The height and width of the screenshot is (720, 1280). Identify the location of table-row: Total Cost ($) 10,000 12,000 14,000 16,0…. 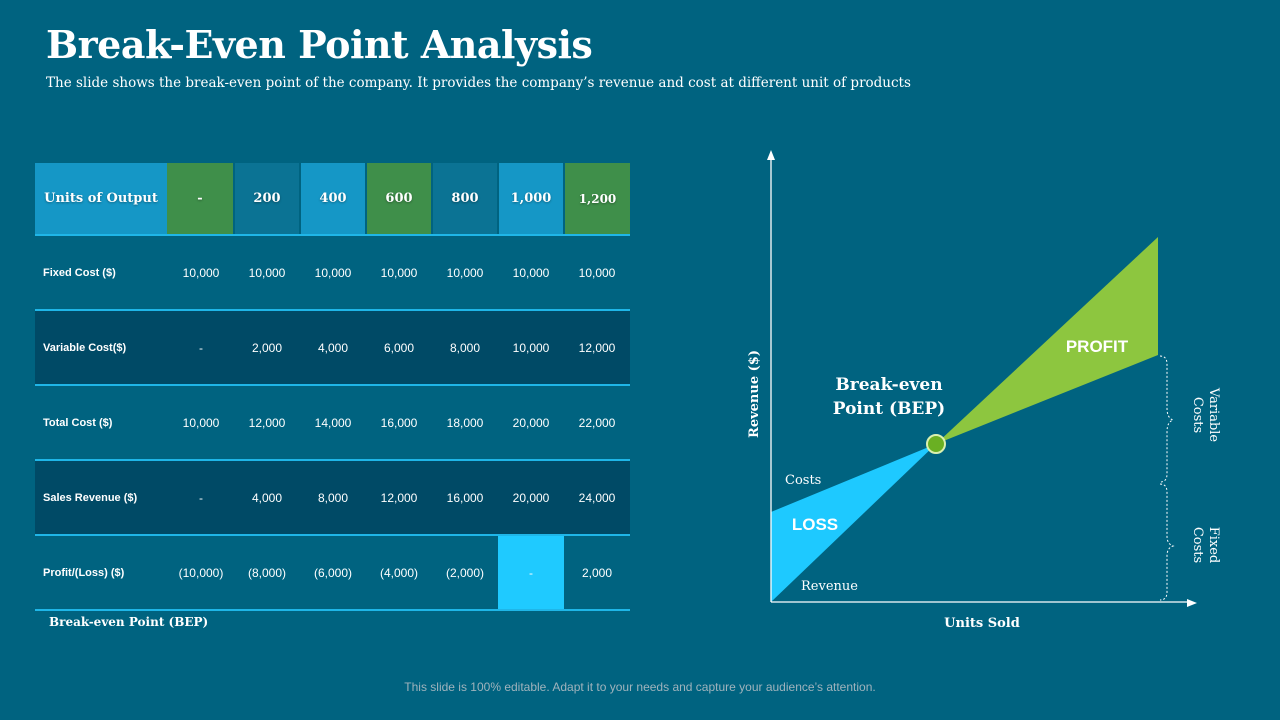
(332, 423).